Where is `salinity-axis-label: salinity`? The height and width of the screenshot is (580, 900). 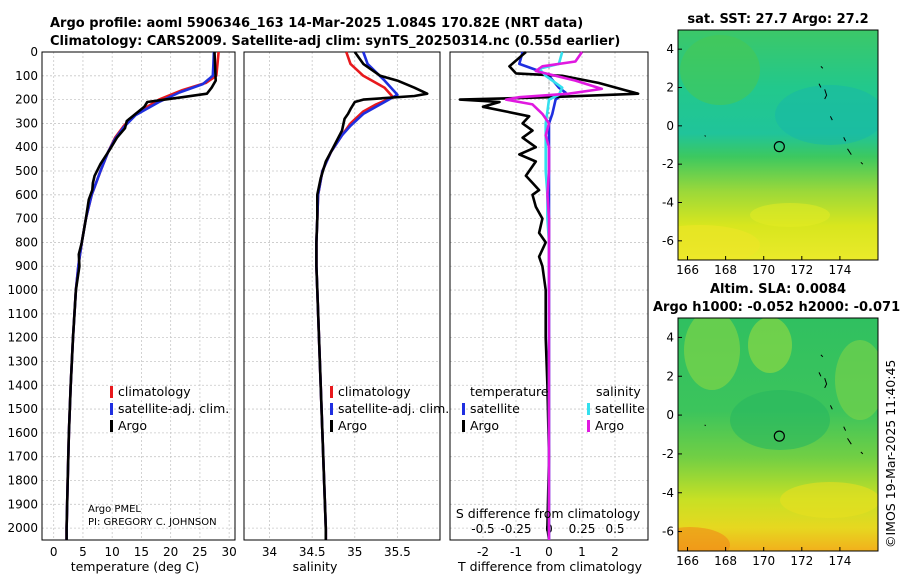 salinity-axis-label: salinity is located at coordinates (315, 566).